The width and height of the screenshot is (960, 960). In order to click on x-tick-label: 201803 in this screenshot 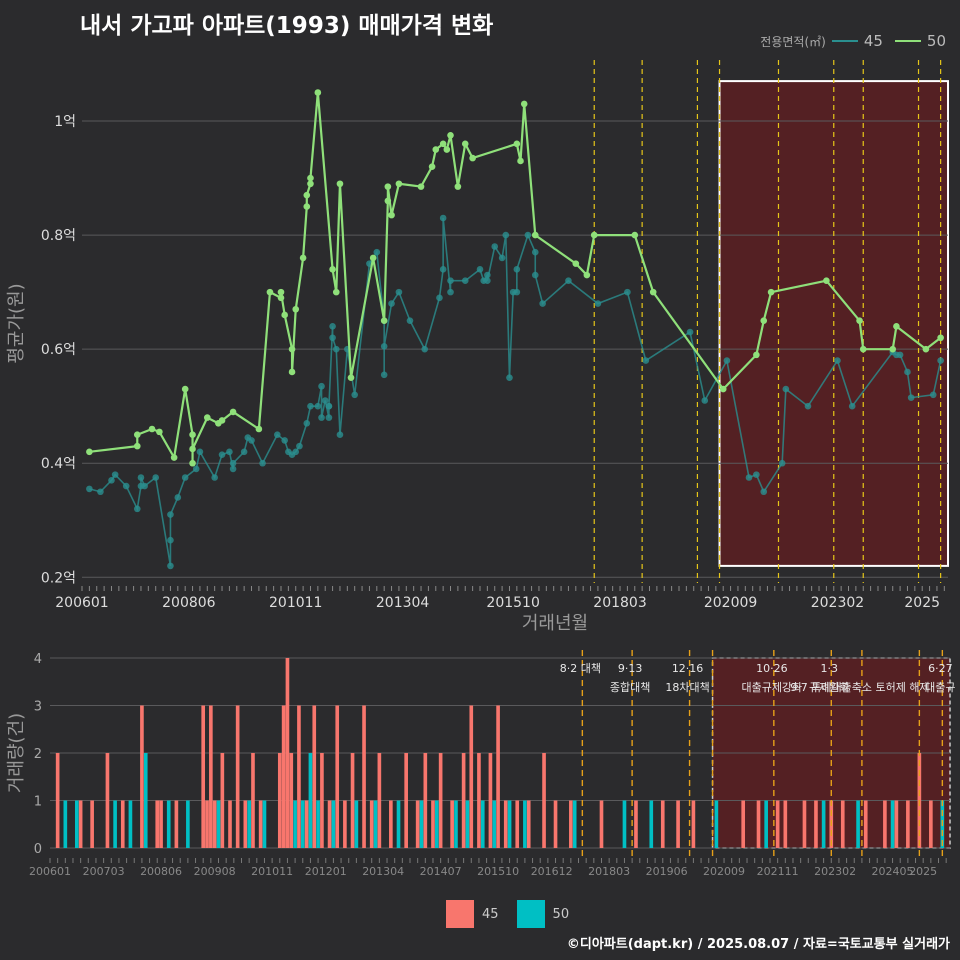, I will do `click(619, 603)`.